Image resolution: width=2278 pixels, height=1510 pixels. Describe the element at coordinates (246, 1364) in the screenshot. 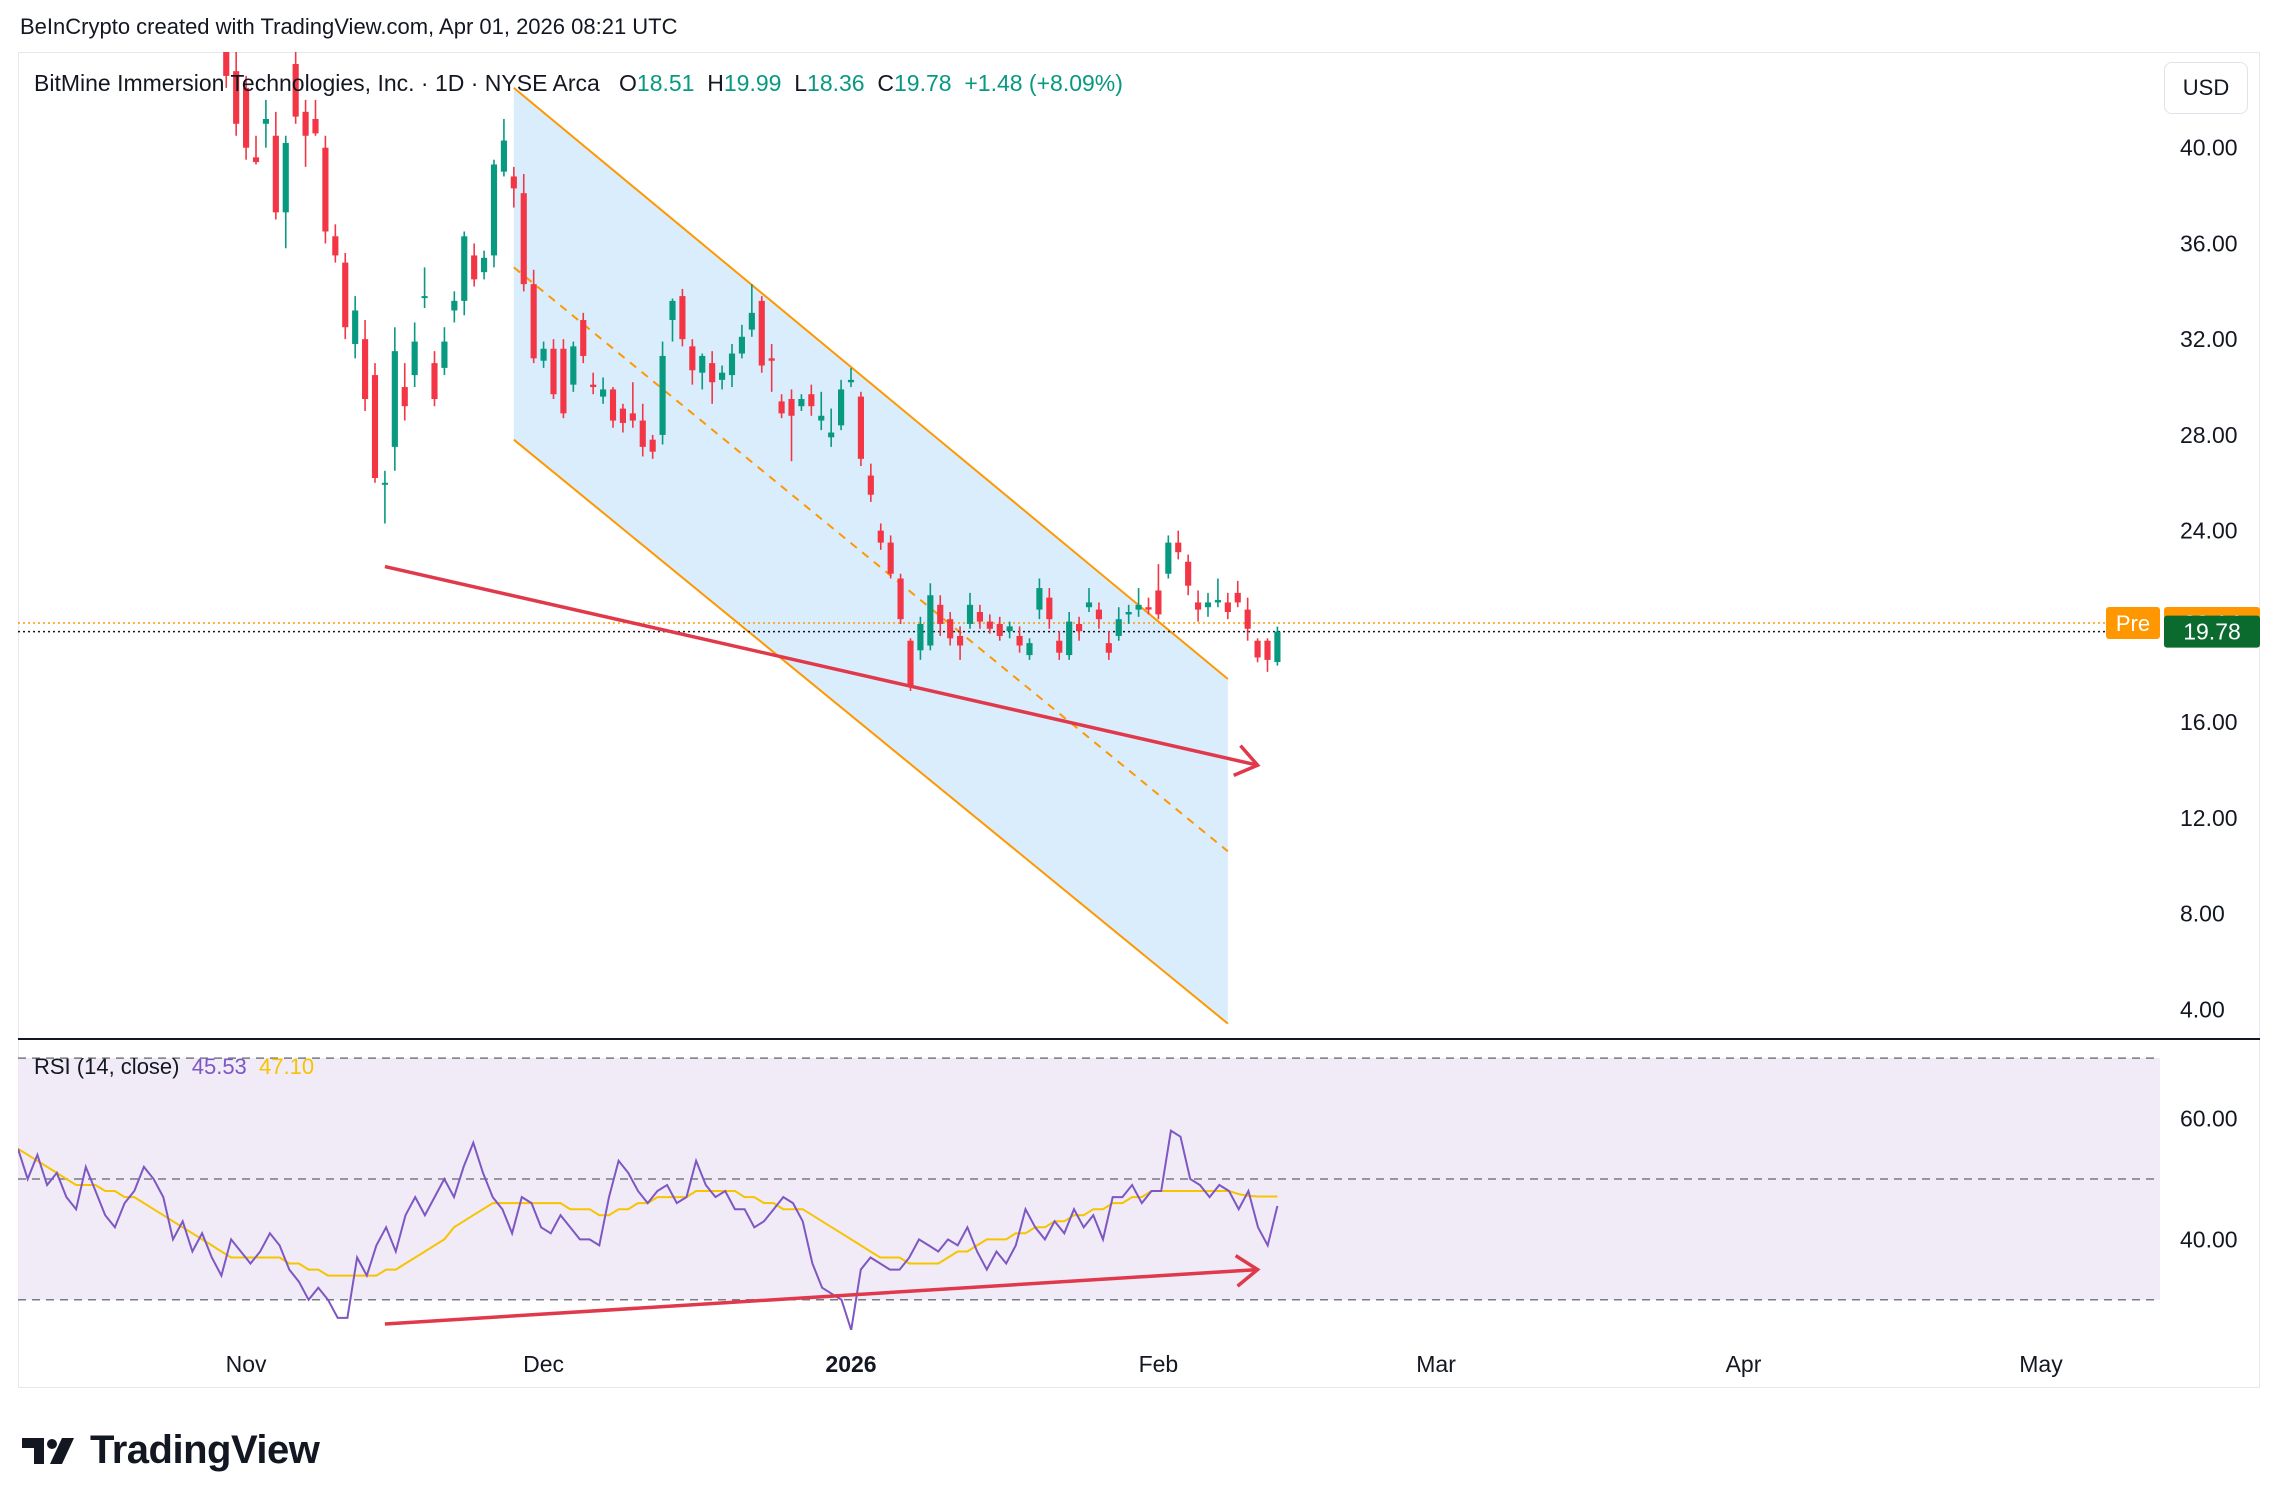

I see `time-axis-tick: Nov` at that location.